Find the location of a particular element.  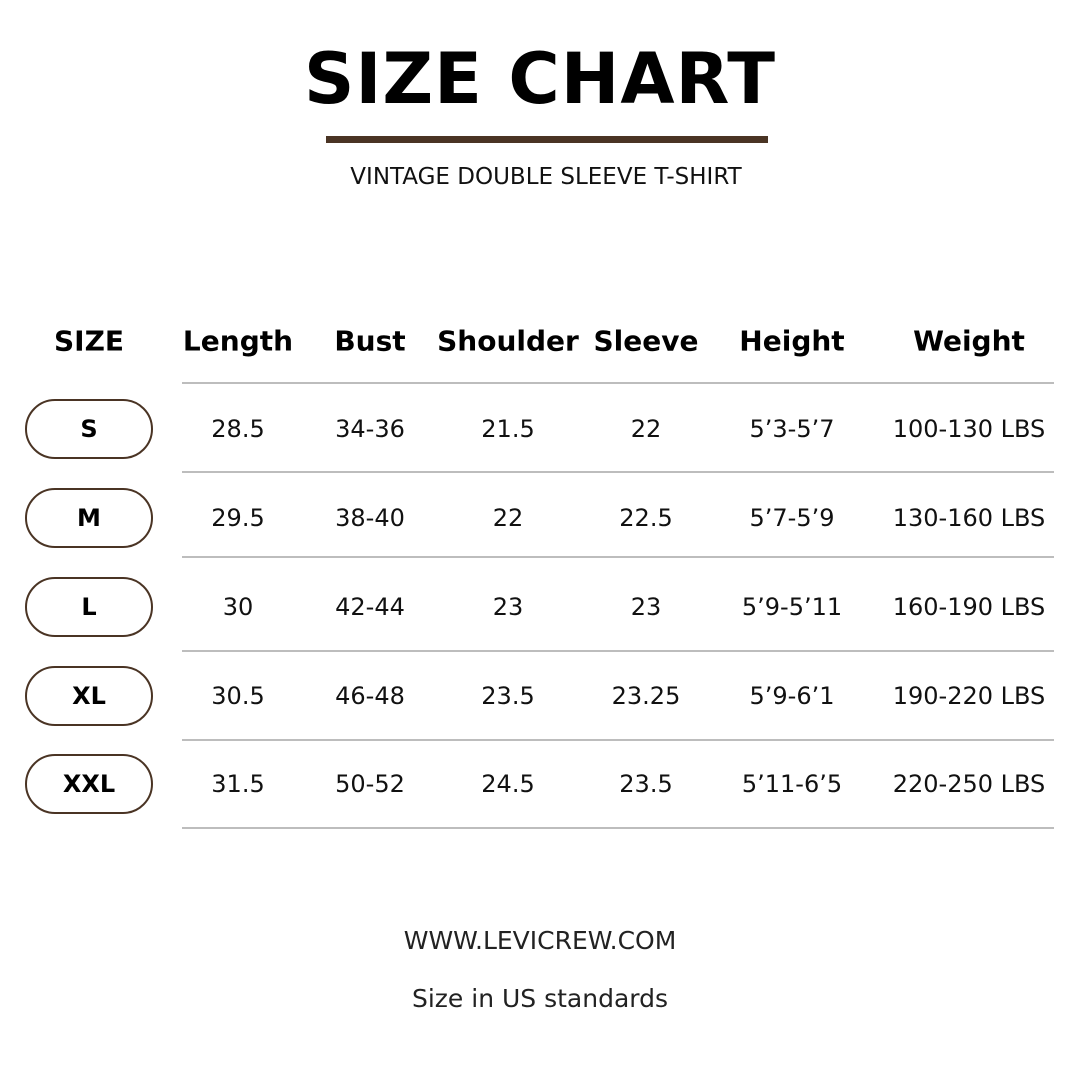

cell-shoulder: 22 is located at coordinates (508, 518).